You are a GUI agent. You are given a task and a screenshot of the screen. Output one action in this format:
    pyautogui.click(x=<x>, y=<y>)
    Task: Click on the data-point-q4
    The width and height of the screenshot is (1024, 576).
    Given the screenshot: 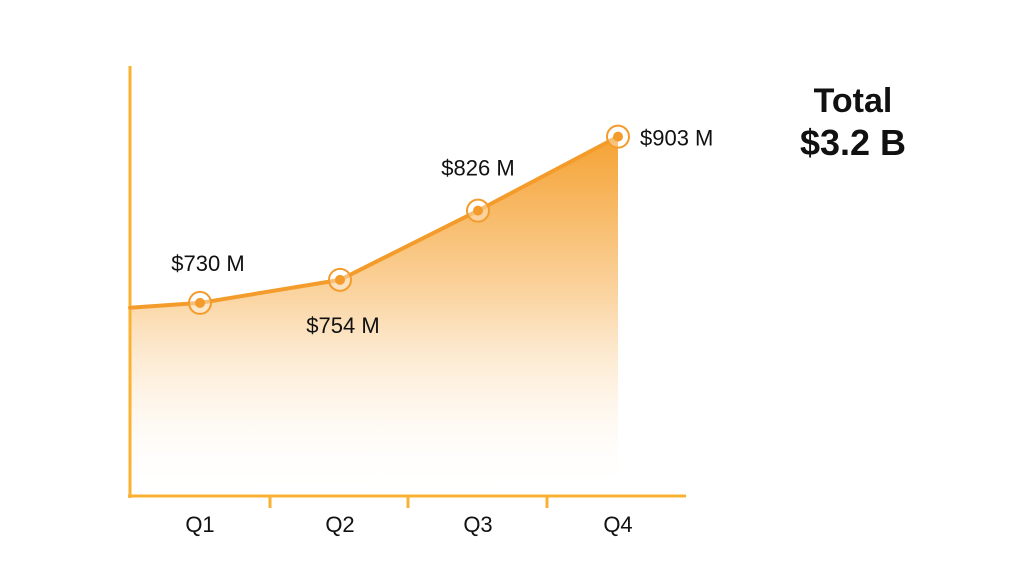 What is the action you would take?
    pyautogui.click(x=618, y=136)
    